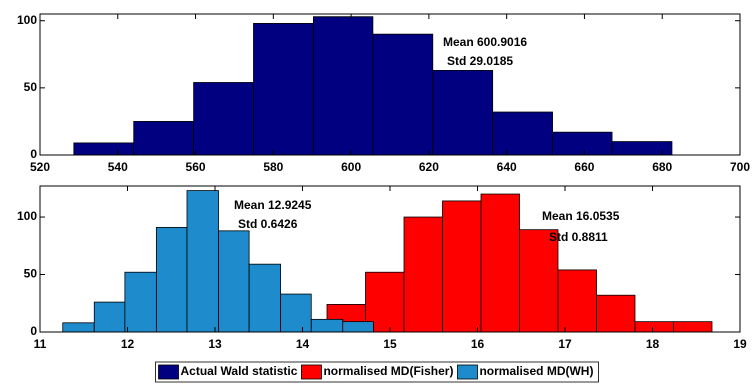 The width and height of the screenshot is (756, 385). Describe the element at coordinates (578, 237) in the screenshot. I see `annotation: Std 0.8811` at that location.